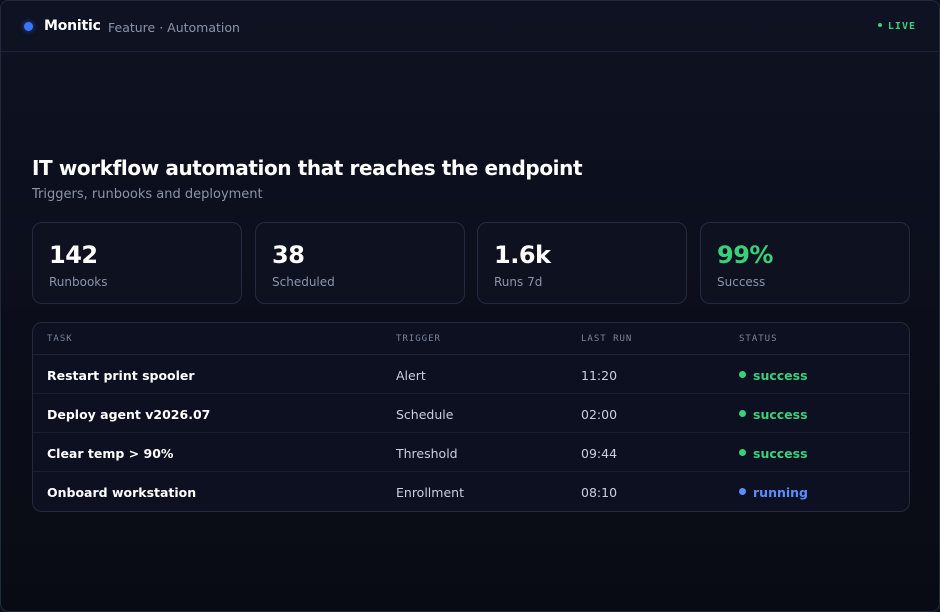  What do you see at coordinates (780, 492) in the screenshot?
I see `status-text: running` at bounding box center [780, 492].